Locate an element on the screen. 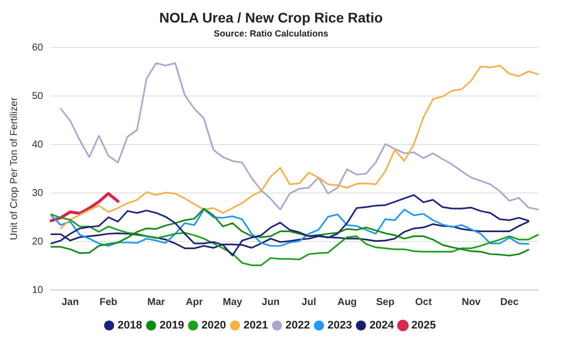  x-tick-label: Feb is located at coordinates (109, 302).